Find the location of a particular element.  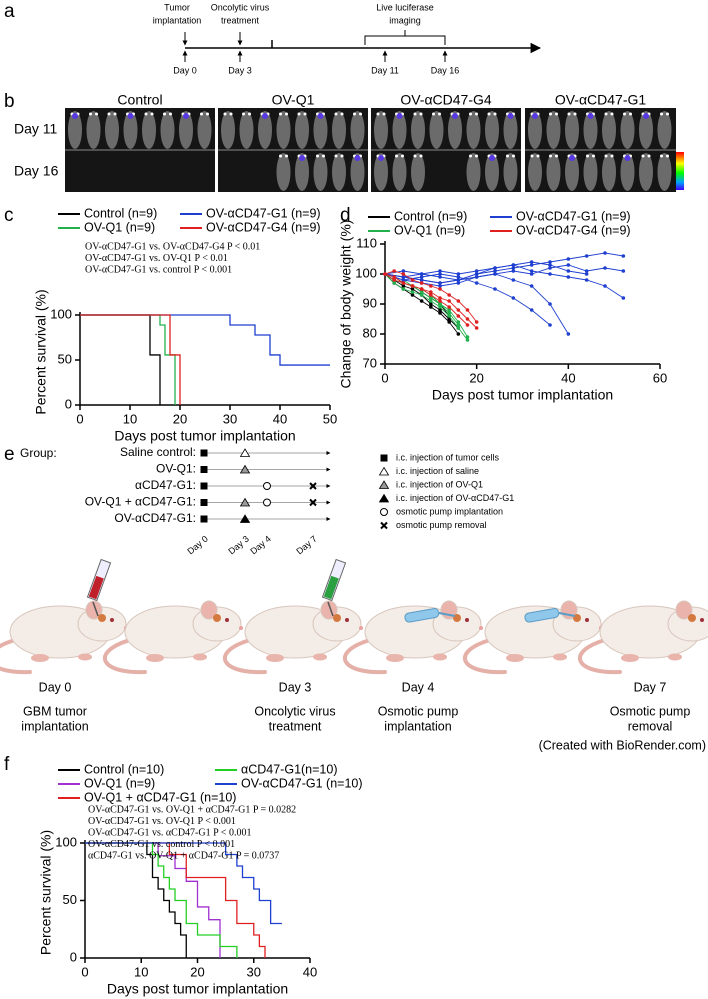

x-tick-label: 30 is located at coordinates (254, 971).